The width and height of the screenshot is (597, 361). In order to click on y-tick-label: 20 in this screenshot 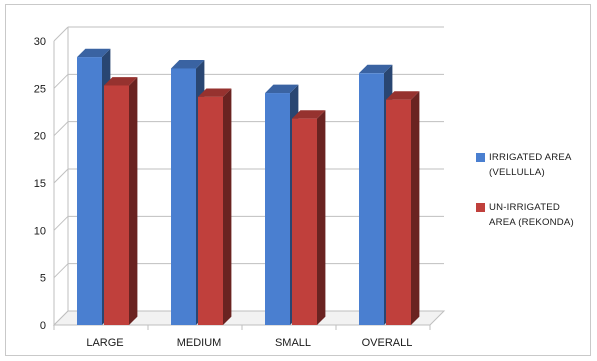, I will do `click(40, 137)`.